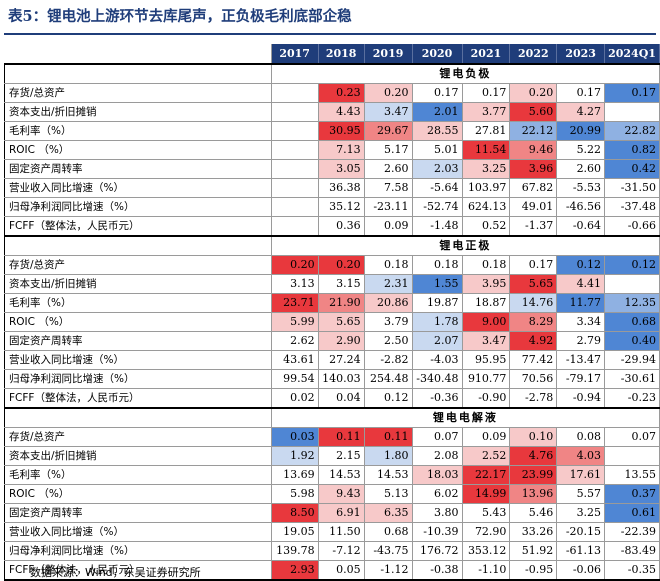 The width and height of the screenshot is (660, 581). I want to click on value-cell: 3.80, so click(437, 513).